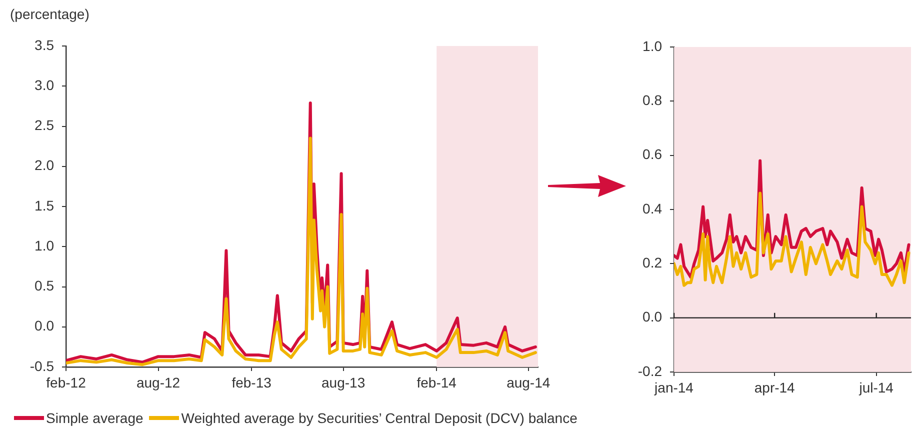 The height and width of the screenshot is (431, 912). I want to click on y-tick-label: -0.5, so click(42, 366).